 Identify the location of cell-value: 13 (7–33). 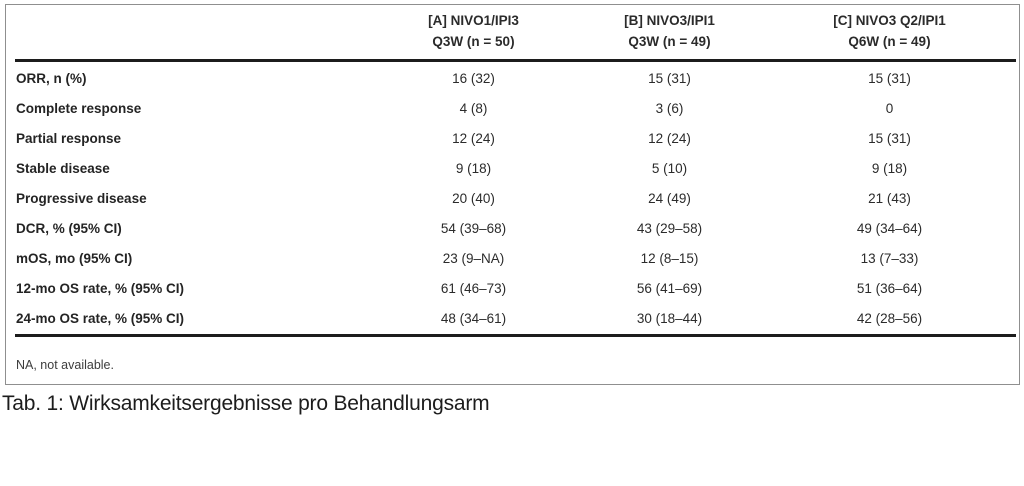
(889, 258).